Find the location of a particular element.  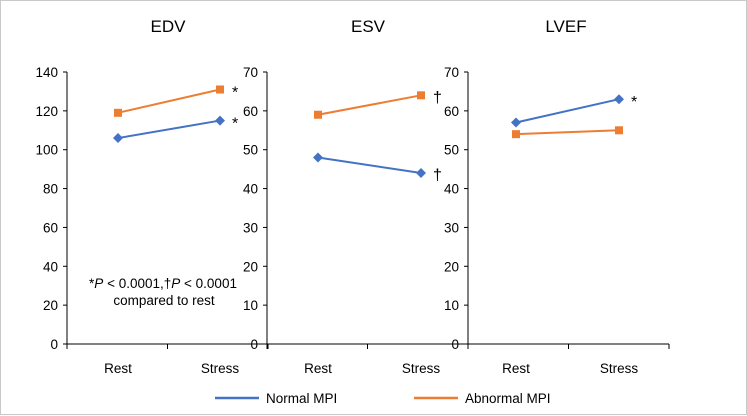

footnote-line-2: compared to rest is located at coordinates (164, 300).